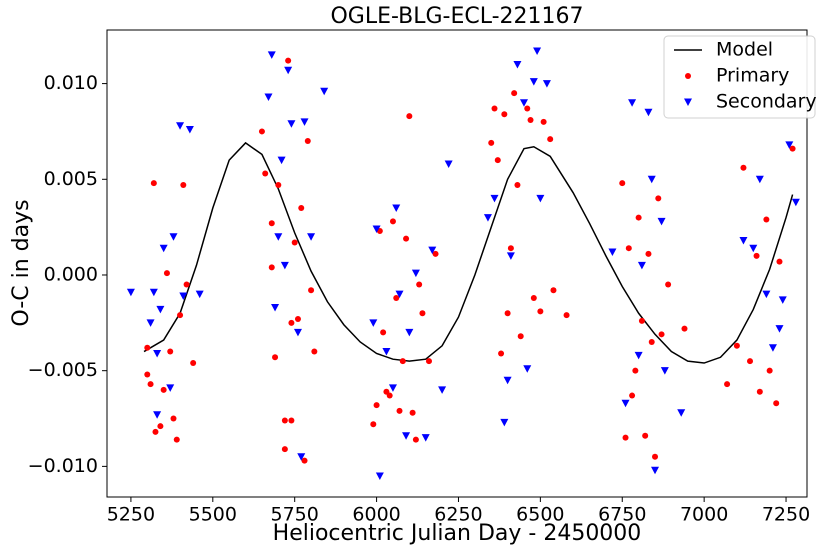 The height and width of the screenshot is (554, 830). Describe the element at coordinates (71, 274) in the screenshot. I see `y-tick-label: 0.000` at that location.